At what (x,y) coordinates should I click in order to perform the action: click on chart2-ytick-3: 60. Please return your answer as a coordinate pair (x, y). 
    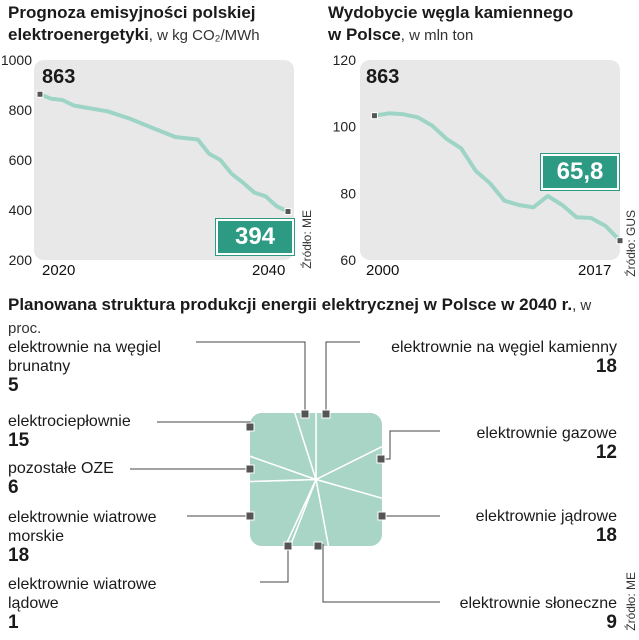
    Looking at the image, I should click on (348, 260).